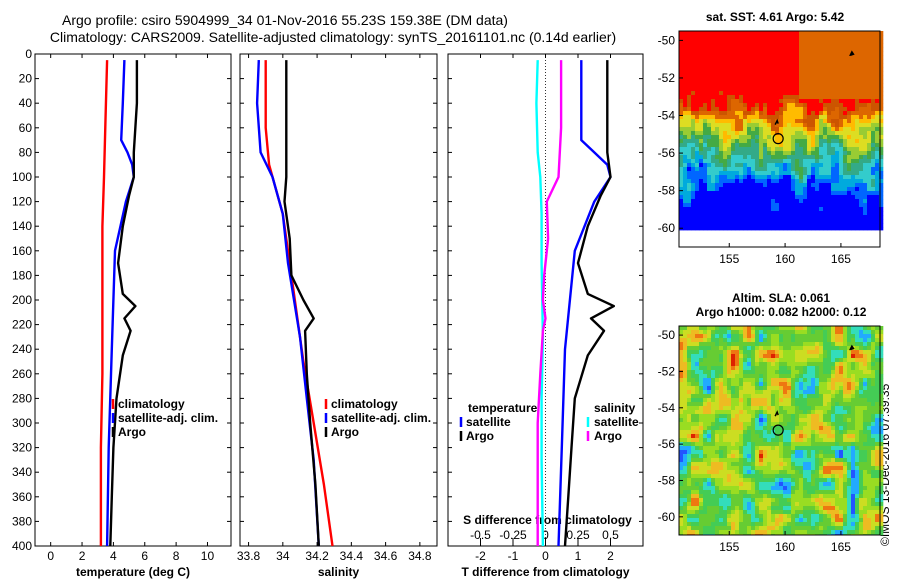 Image resolution: width=900 pixels, height=580 pixels. I want to click on sst-map-float-track, so click(776, 121).